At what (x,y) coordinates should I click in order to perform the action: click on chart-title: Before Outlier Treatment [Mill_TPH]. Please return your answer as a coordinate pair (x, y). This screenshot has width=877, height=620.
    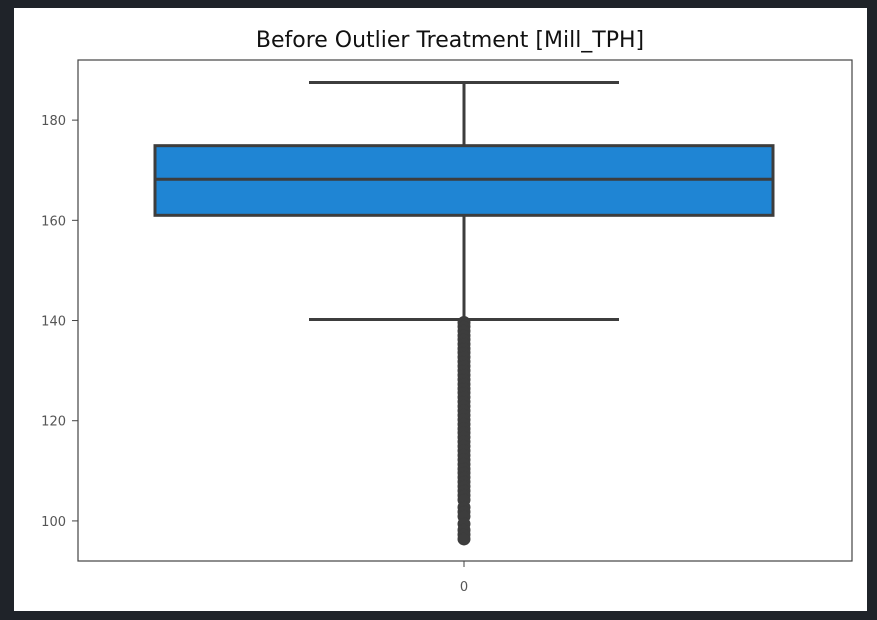
    Looking at the image, I should click on (450, 40).